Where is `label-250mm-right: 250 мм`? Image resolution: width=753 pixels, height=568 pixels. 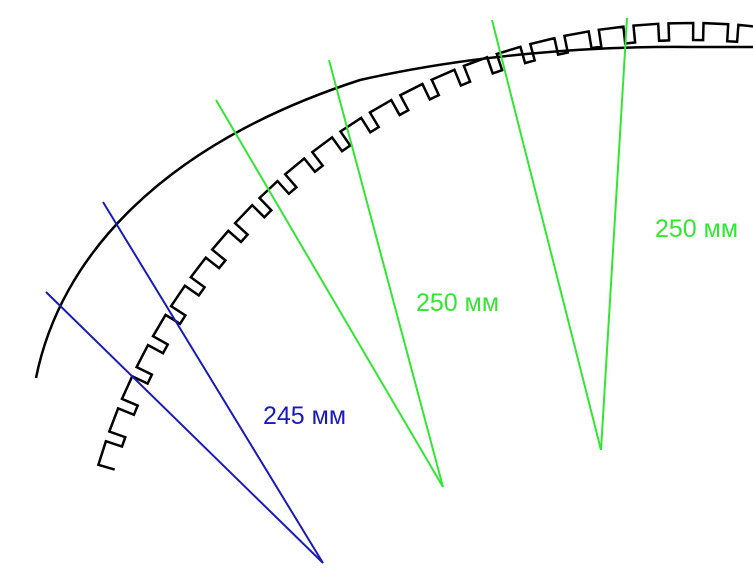
label-250mm-right: 250 мм is located at coordinates (696, 229).